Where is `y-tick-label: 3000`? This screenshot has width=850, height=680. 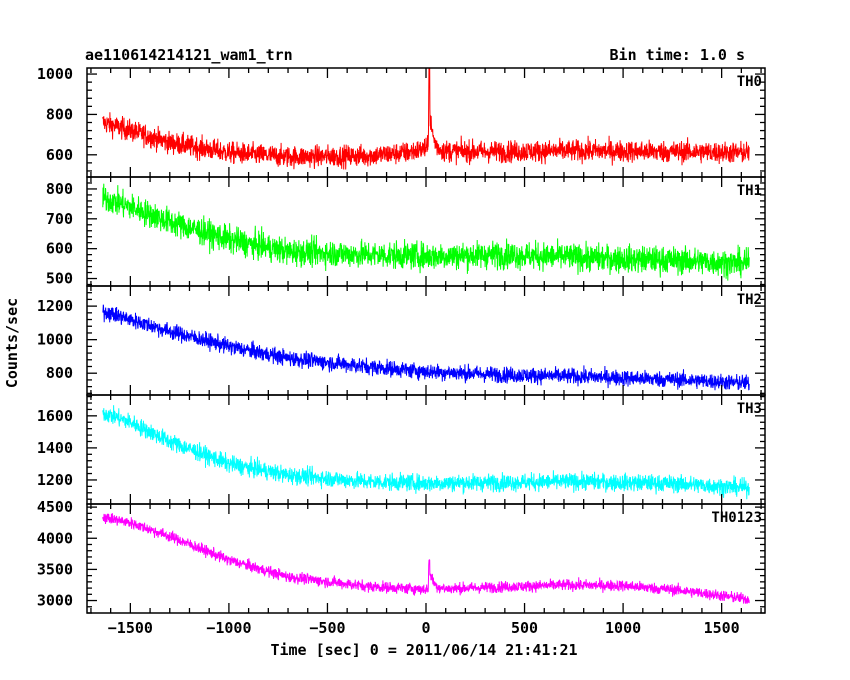 y-tick-label: 3000 is located at coordinates (55, 601).